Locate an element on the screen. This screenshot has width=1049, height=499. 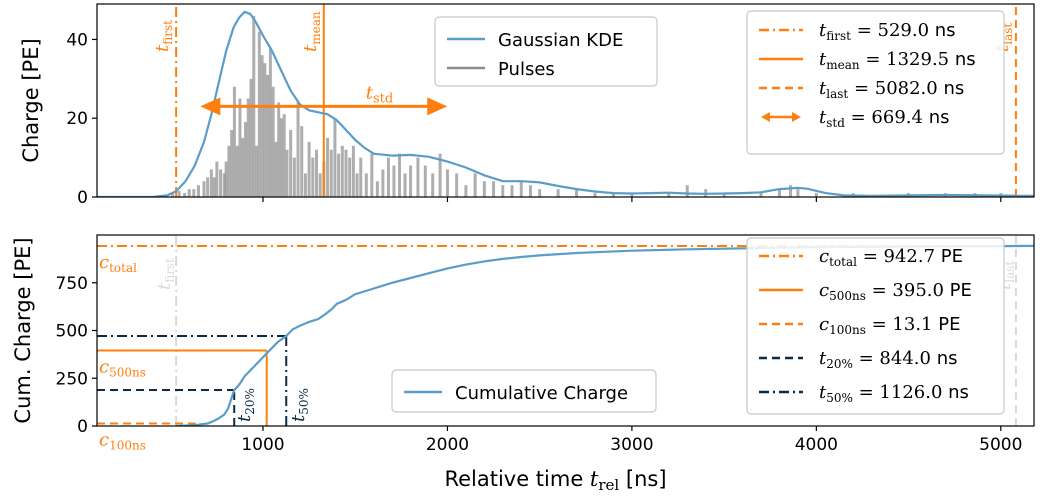
legend-stats-label: c100ns = 13.1 PE is located at coordinates (889, 325).